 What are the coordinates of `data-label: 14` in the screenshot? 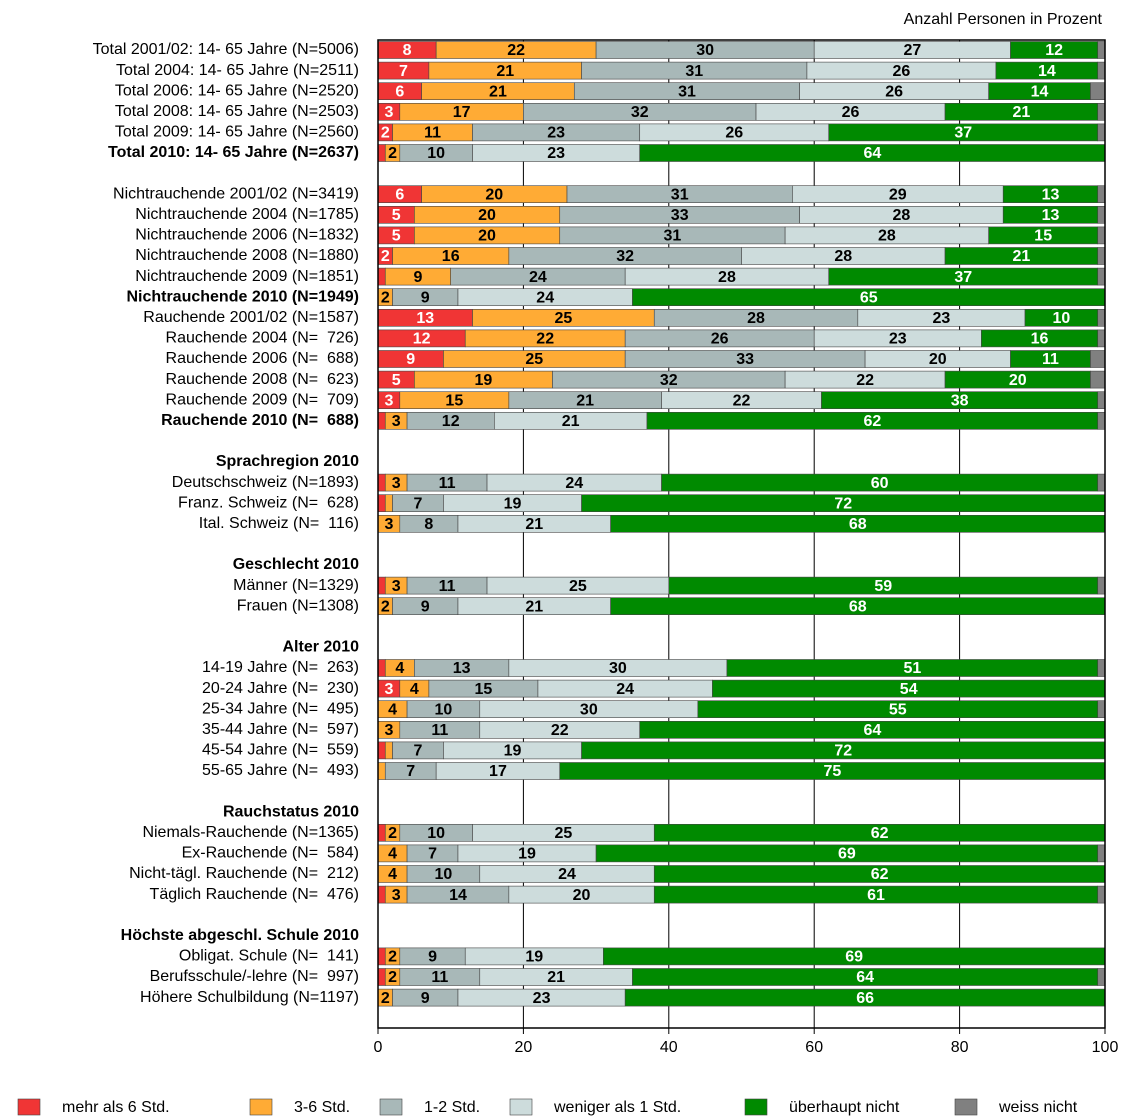 It's located at (458, 895).